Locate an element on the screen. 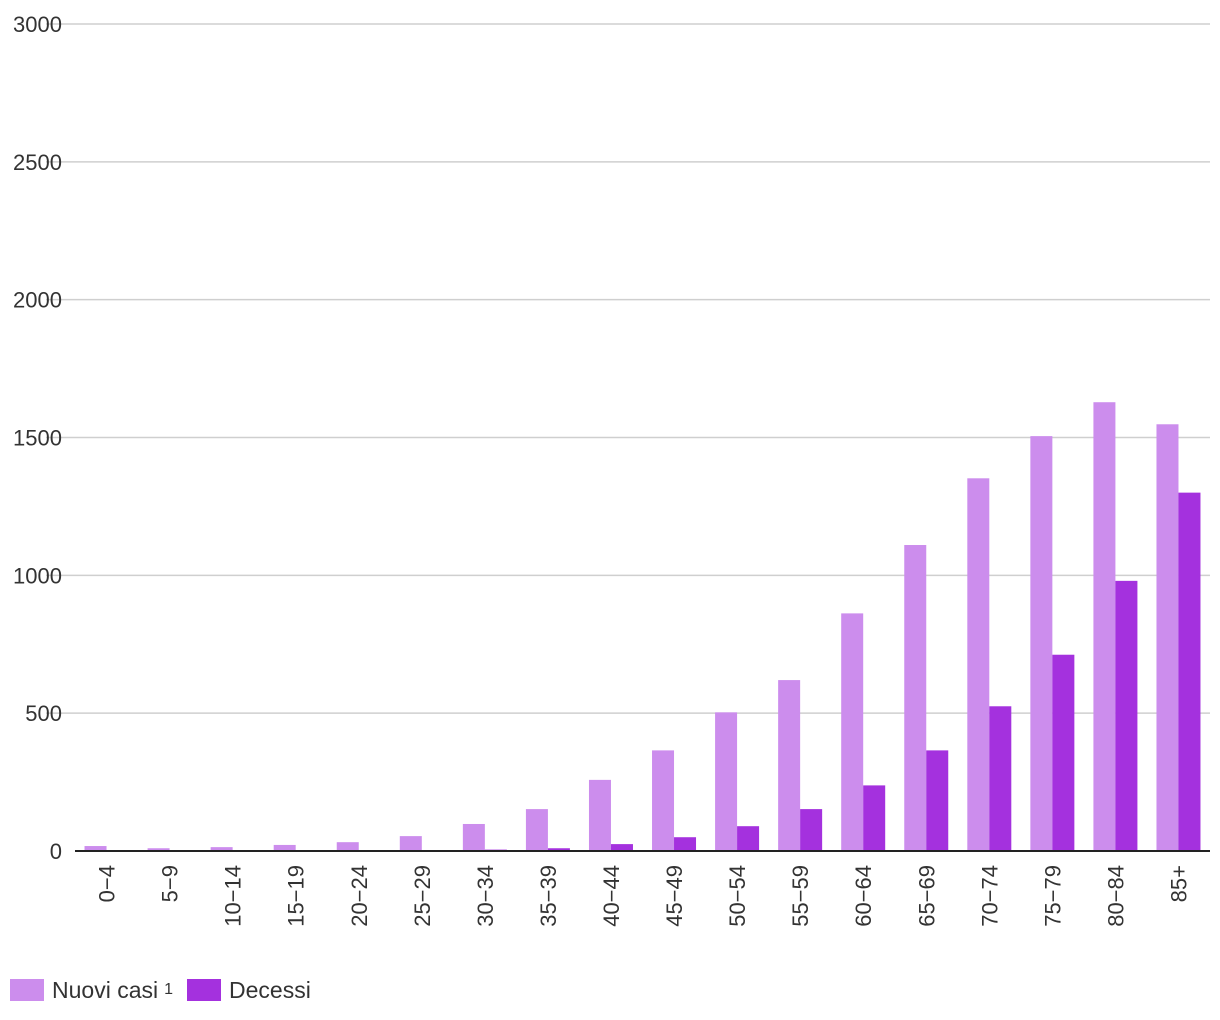  x-tick-label: 50−54 is located at coordinates (737, 896).